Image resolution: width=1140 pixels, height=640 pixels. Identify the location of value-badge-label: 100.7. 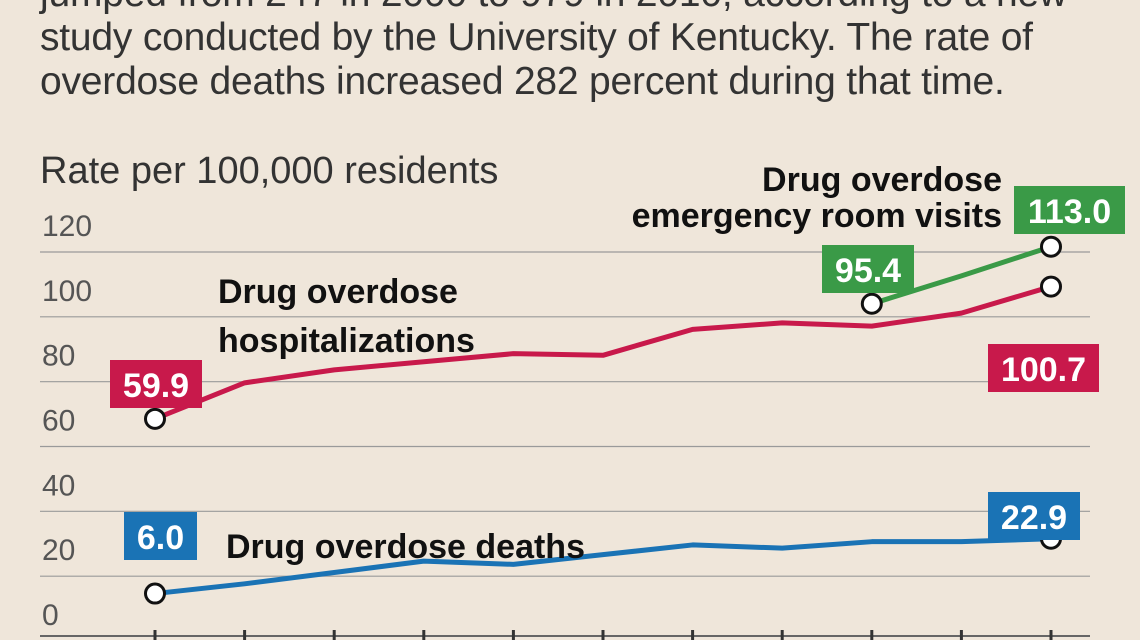
(1043, 370).